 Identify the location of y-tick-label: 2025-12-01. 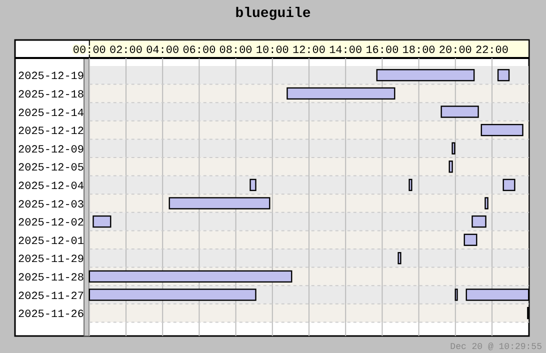
(51, 242).